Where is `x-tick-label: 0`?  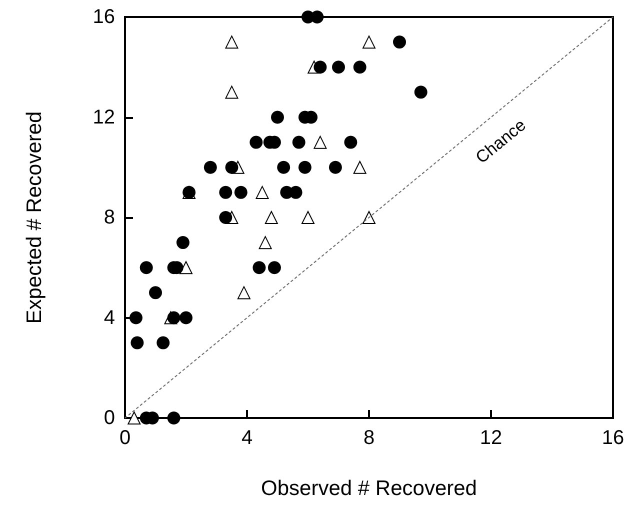 x-tick-label: 0 is located at coordinates (125, 438).